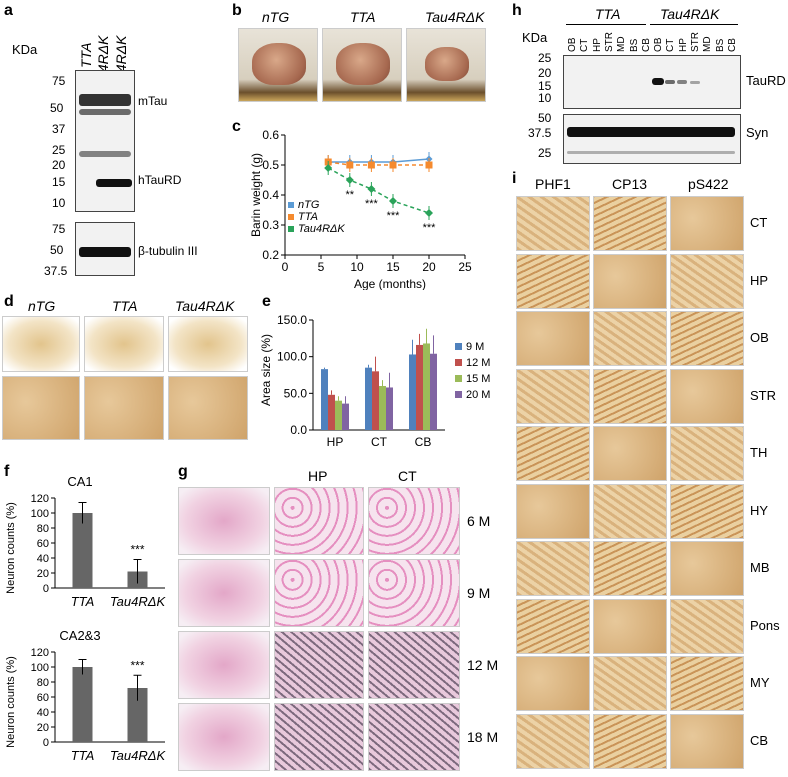 The width and height of the screenshot is (788, 777). What do you see at coordinates (11, 548) in the screenshot?
I see `chart-f1-ylabel: Neuron counts (%)` at bounding box center [11, 548].